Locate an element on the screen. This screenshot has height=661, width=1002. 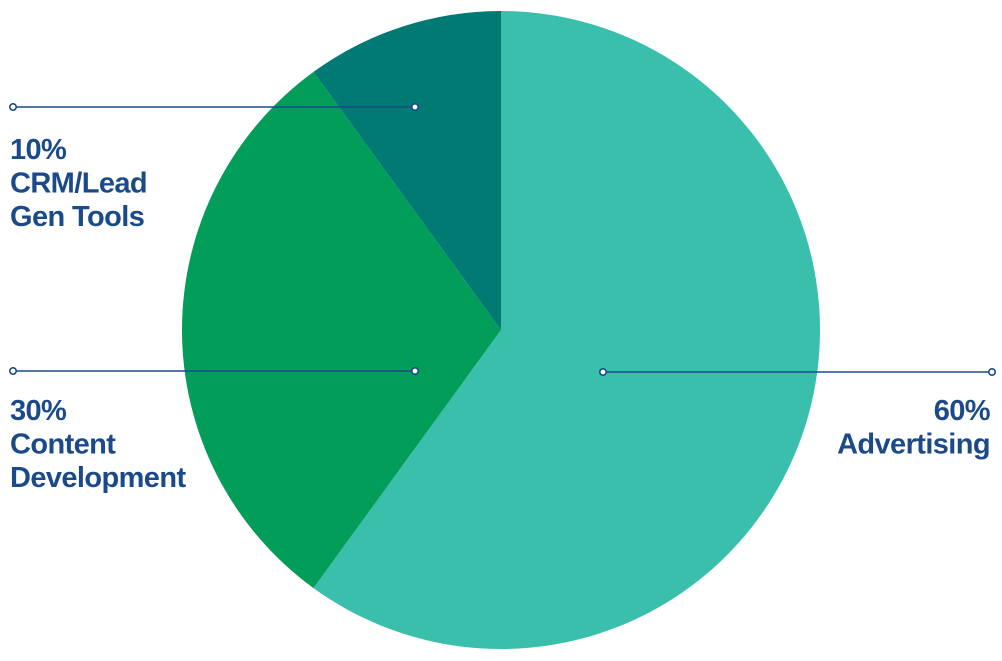
leader-dot-outer-advertising is located at coordinates (991, 371).